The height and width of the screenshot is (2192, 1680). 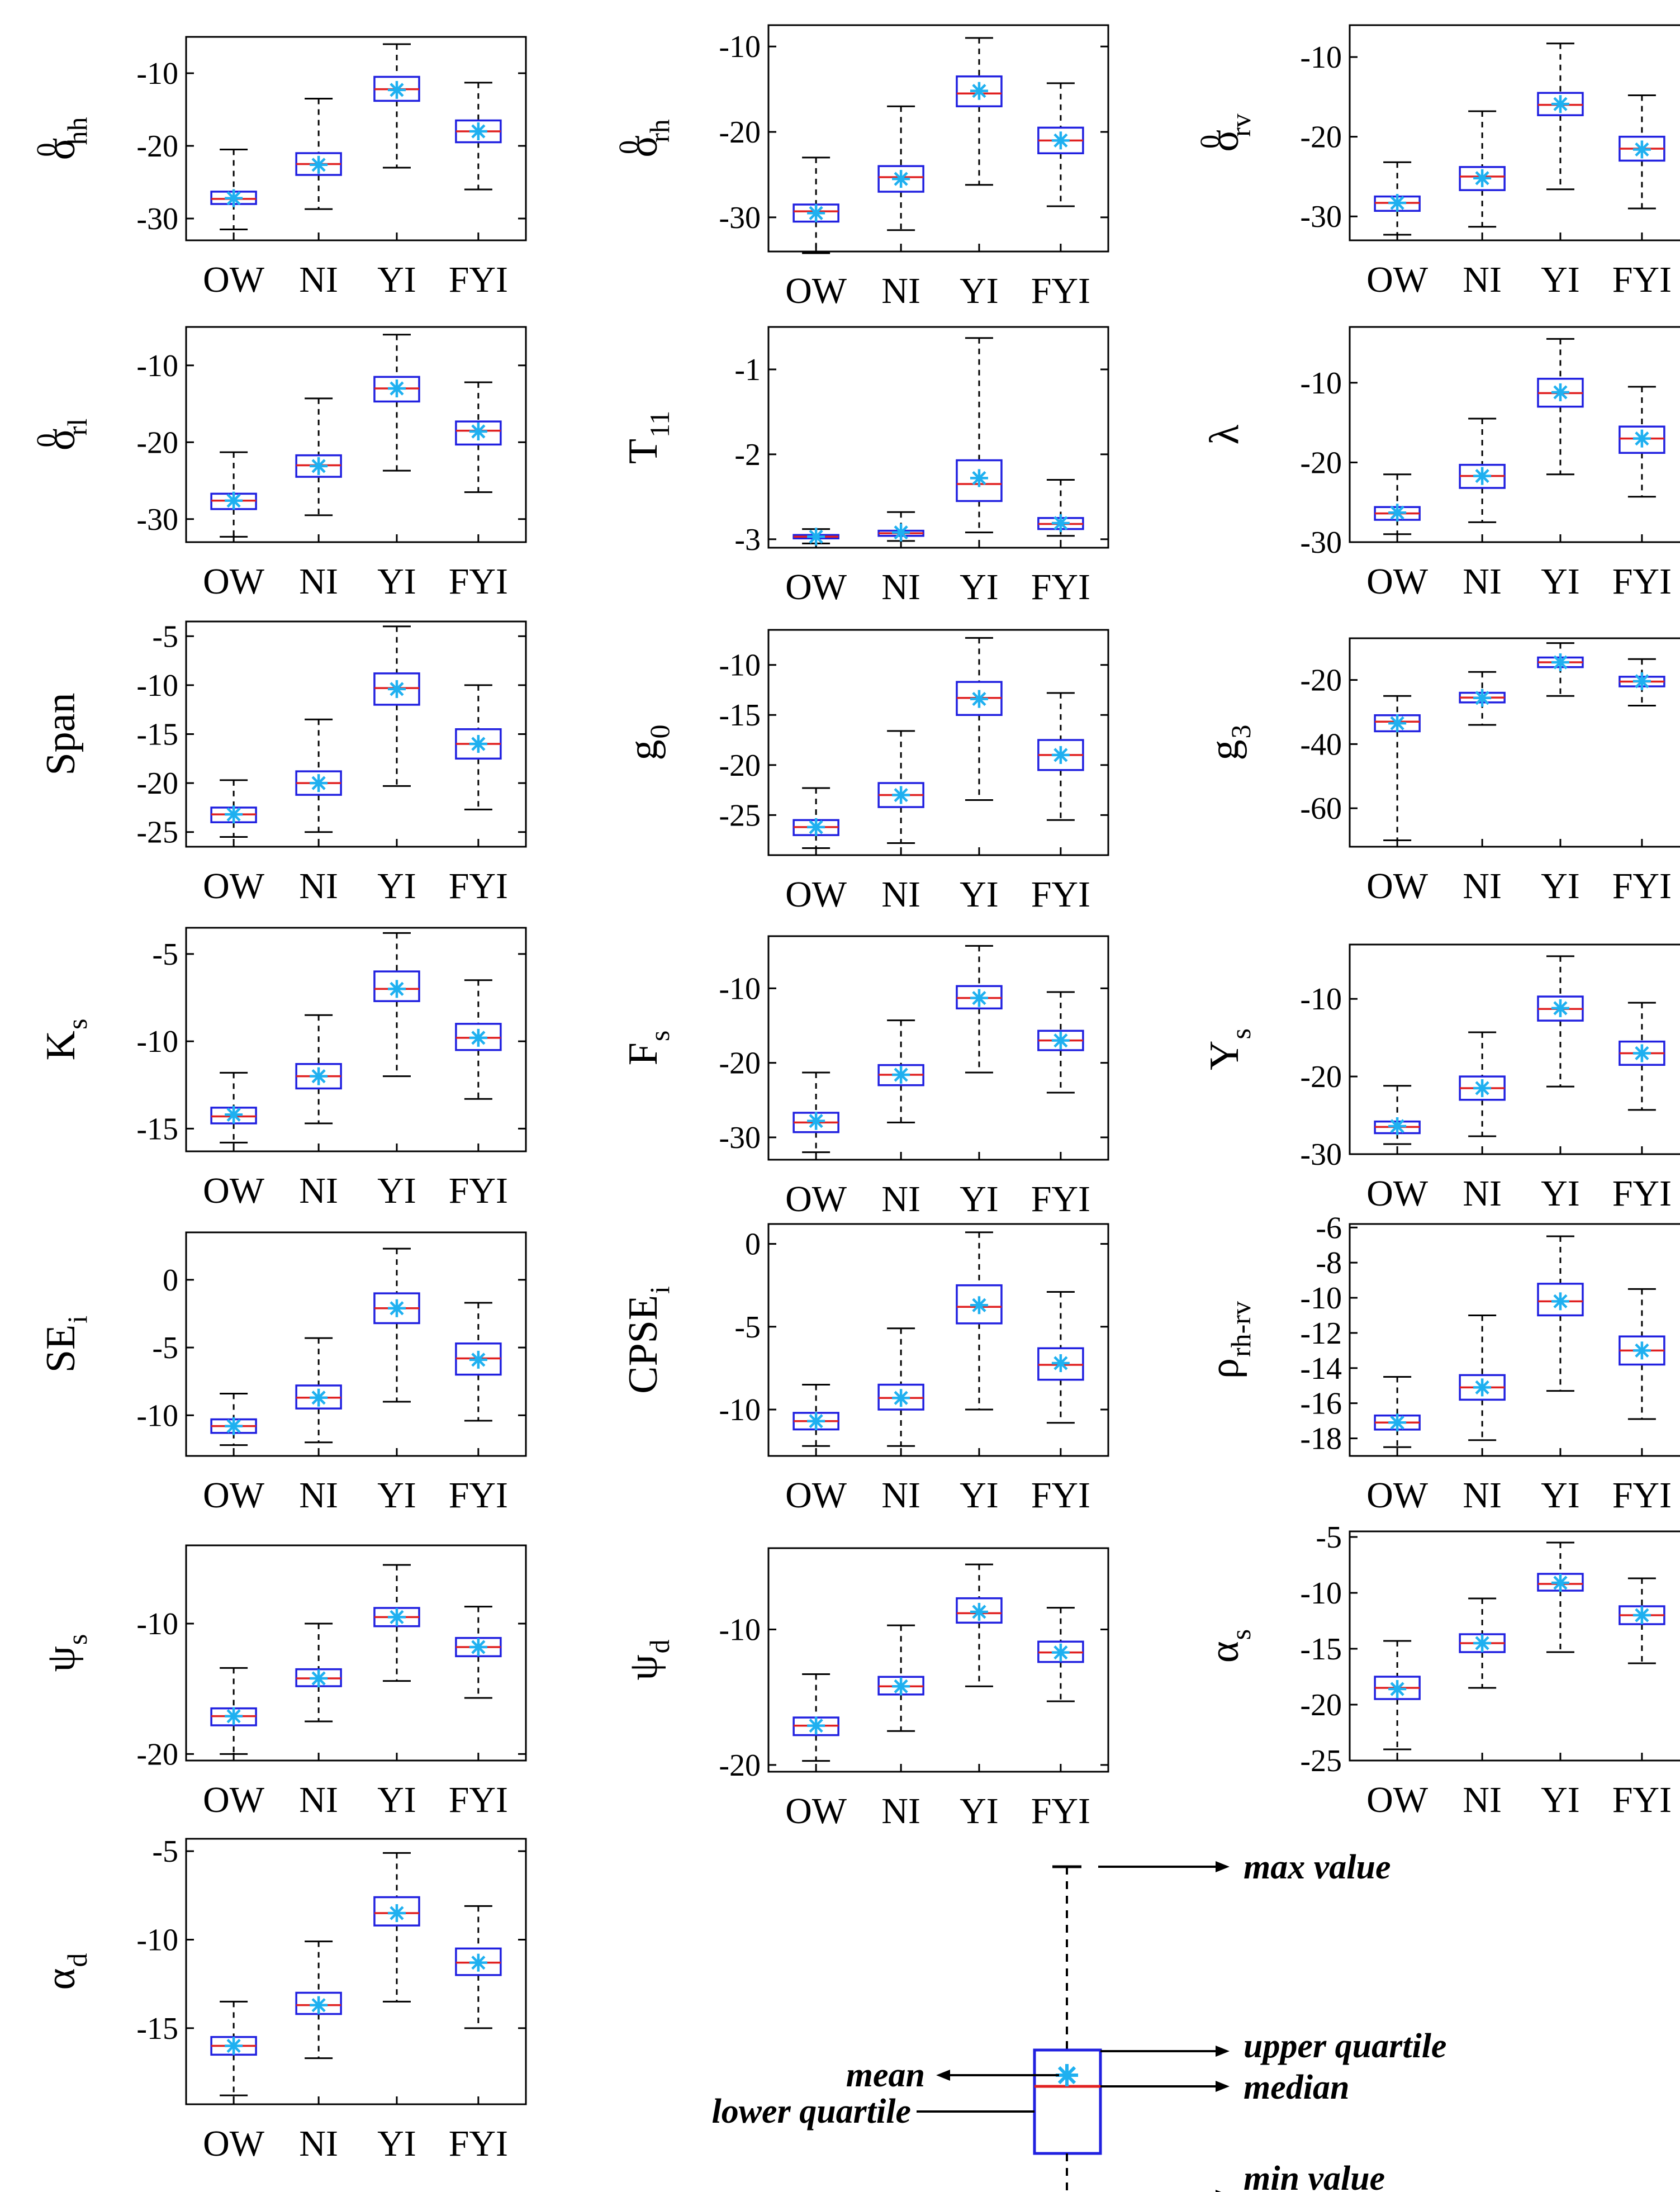 What do you see at coordinates (647, 1659) in the screenshot?
I see `y-axis-label: ψd` at bounding box center [647, 1659].